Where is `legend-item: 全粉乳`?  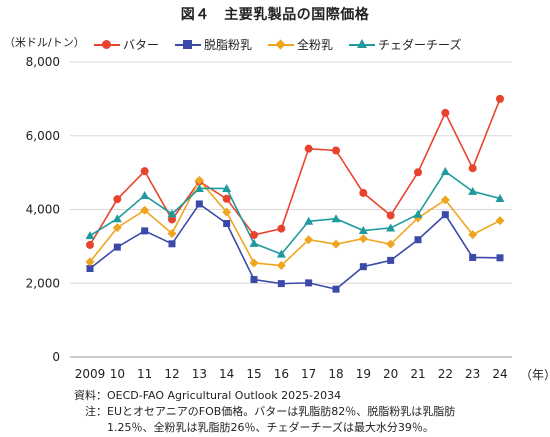 legend-item: 全粉乳 is located at coordinates (300, 44).